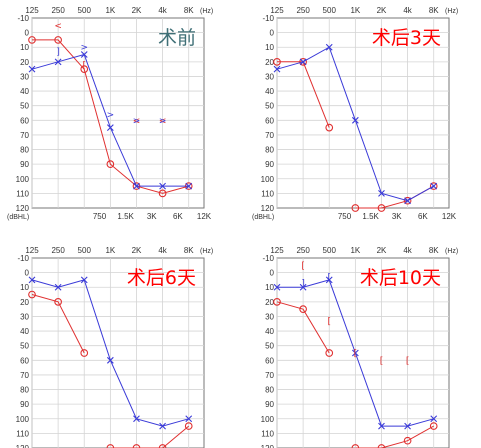  What do you see at coordinates (177, 38) in the screenshot?
I see `panel-title: 术前` at bounding box center [177, 38].